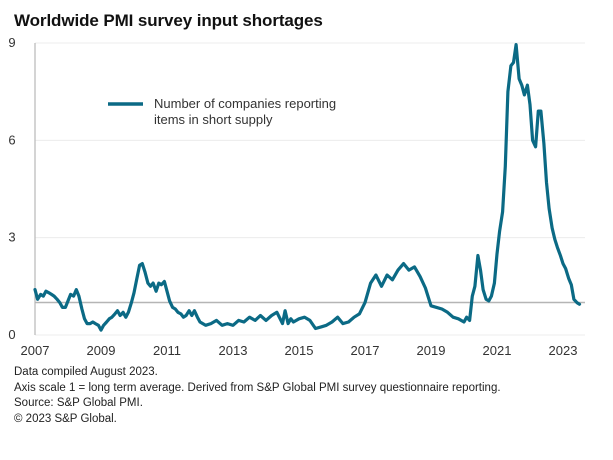  I want to click on x-tick-label: 2019, so click(431, 350).